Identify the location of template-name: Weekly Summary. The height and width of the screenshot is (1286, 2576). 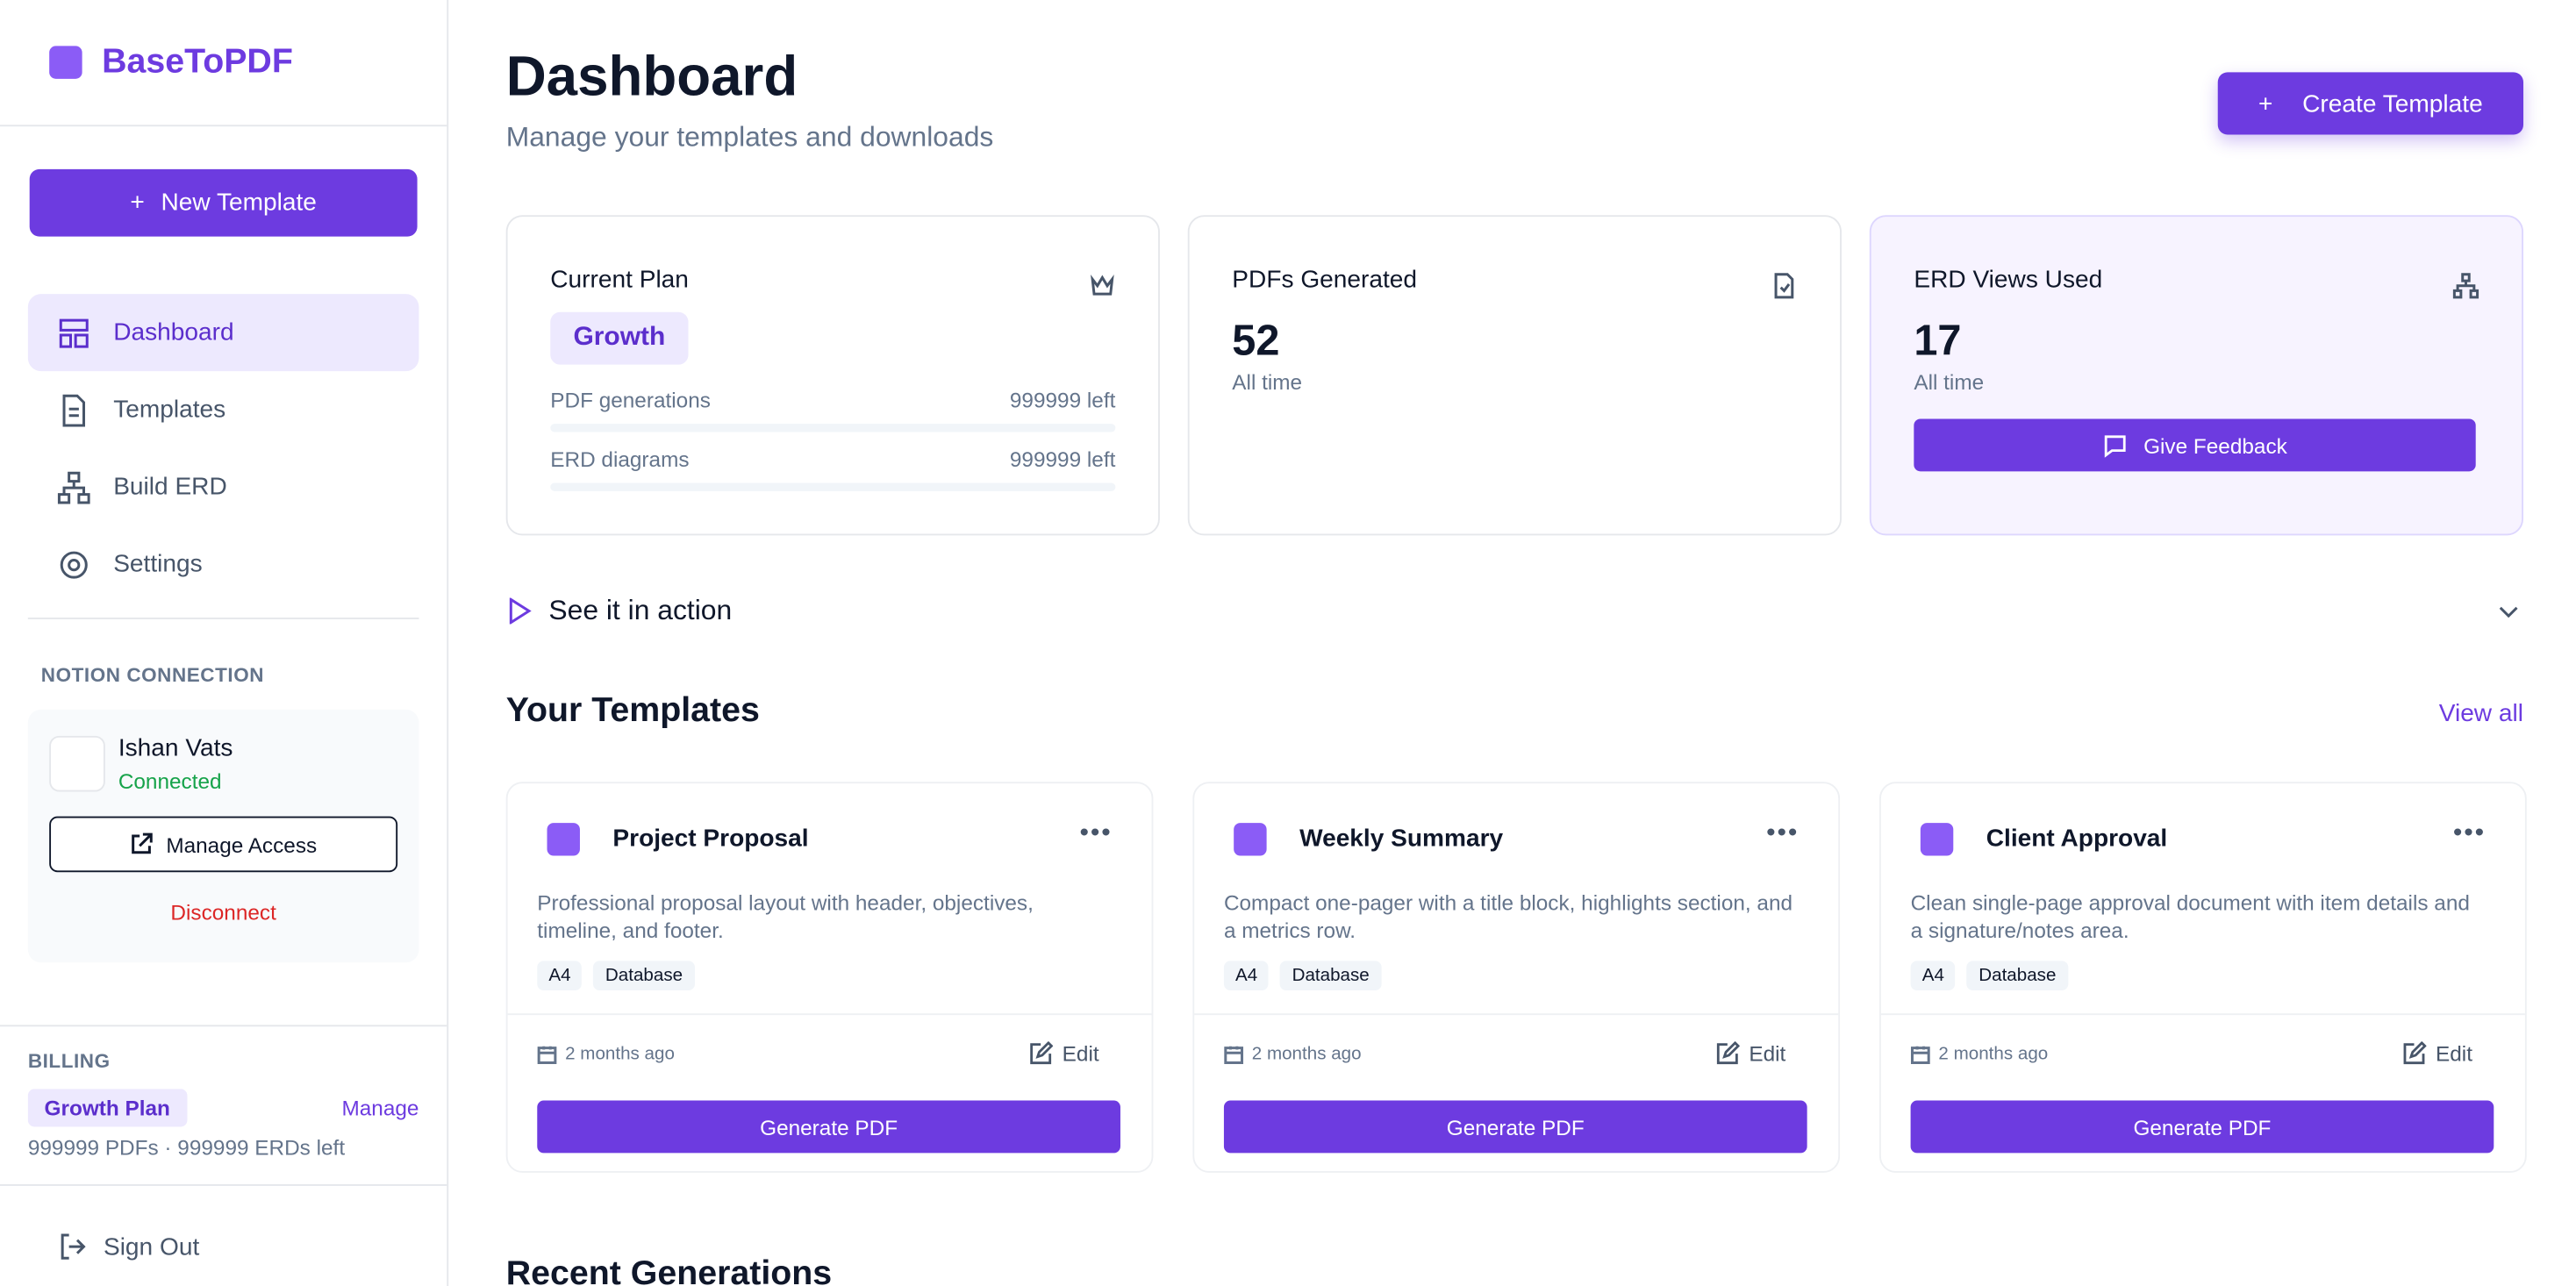
(1401, 838).